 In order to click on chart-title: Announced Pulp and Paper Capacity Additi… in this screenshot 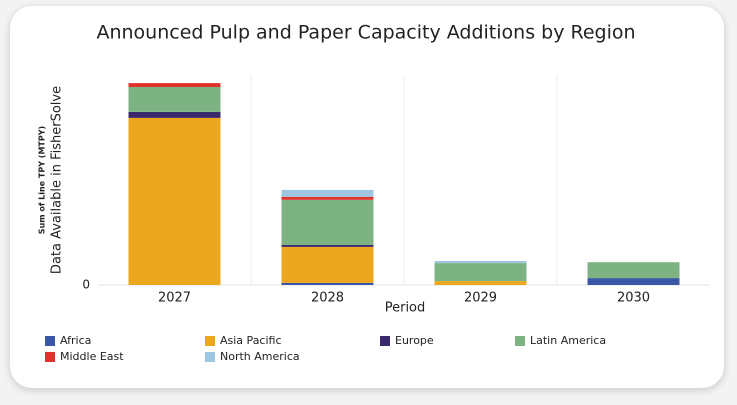, I will do `click(365, 33)`.